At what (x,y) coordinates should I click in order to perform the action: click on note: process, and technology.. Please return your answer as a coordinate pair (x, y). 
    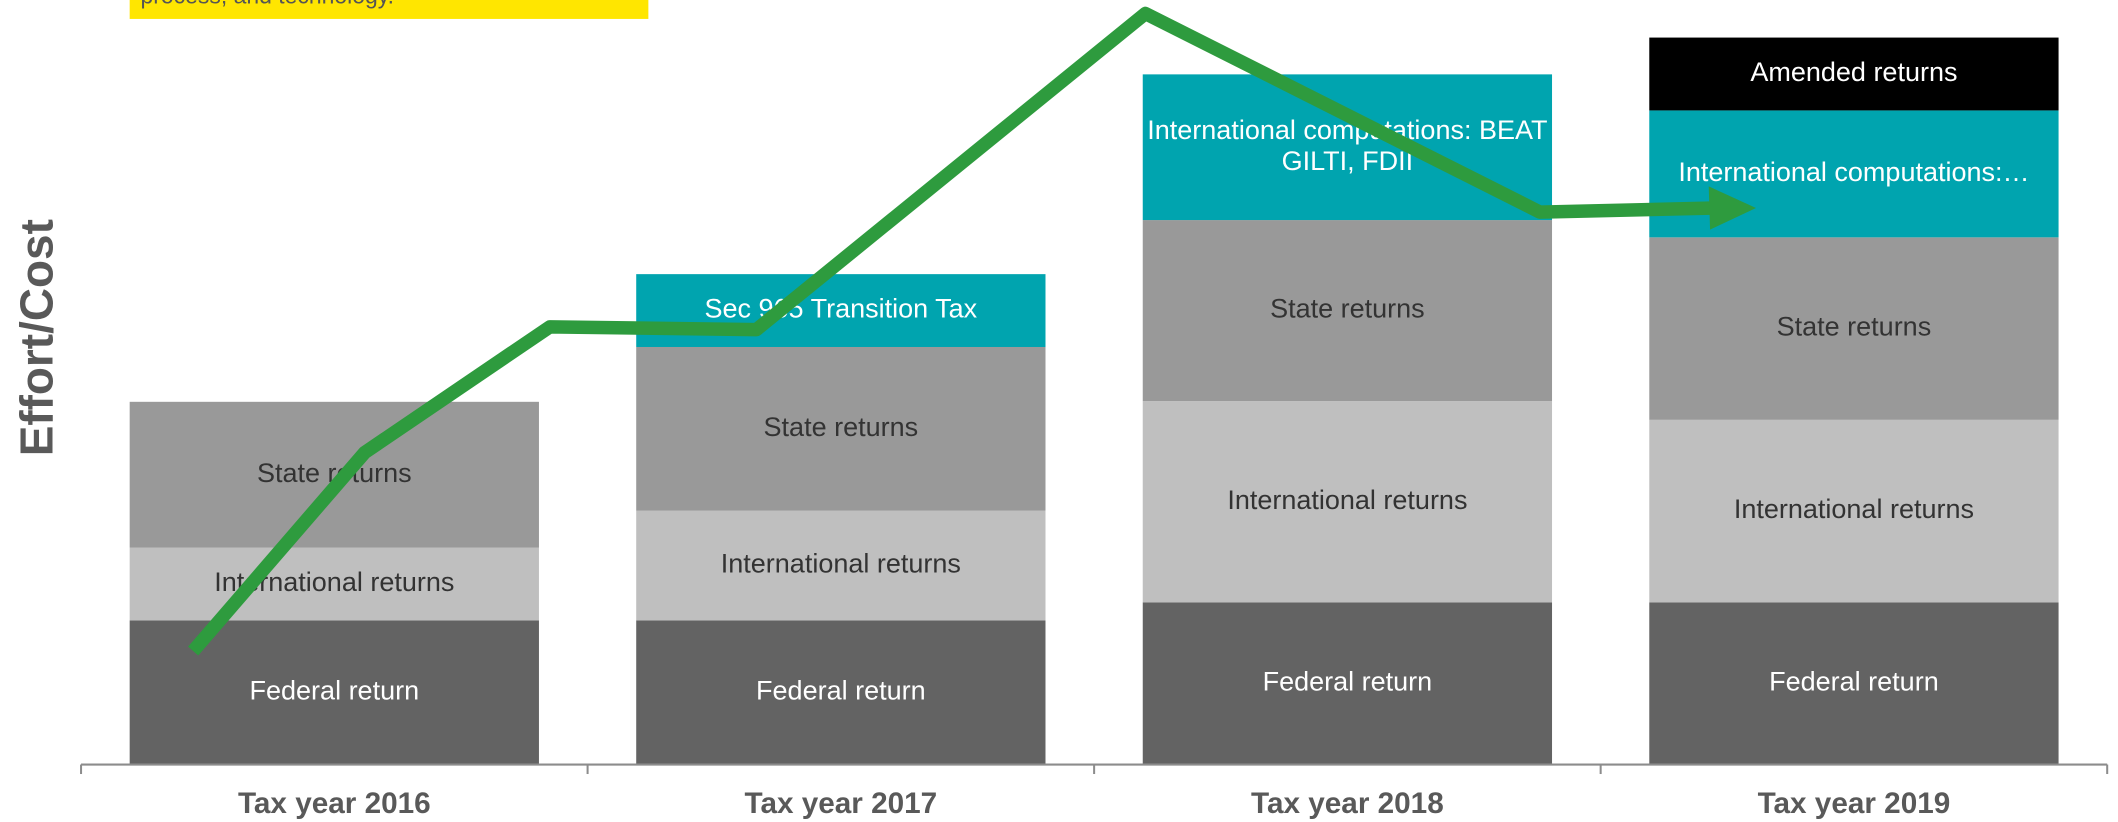
    Looking at the image, I should click on (266, 4).